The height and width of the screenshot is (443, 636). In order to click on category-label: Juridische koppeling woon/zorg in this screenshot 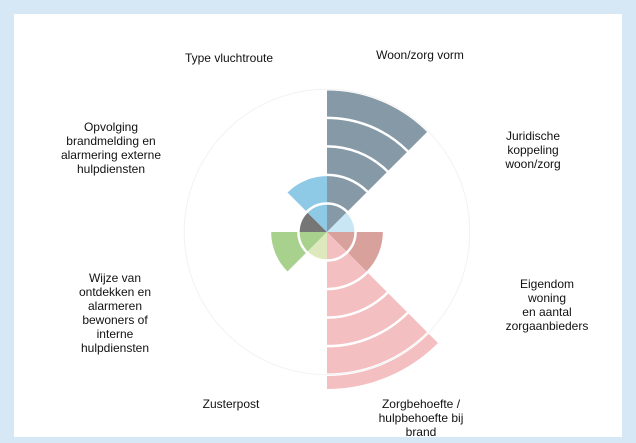, I will do `click(533, 150)`.